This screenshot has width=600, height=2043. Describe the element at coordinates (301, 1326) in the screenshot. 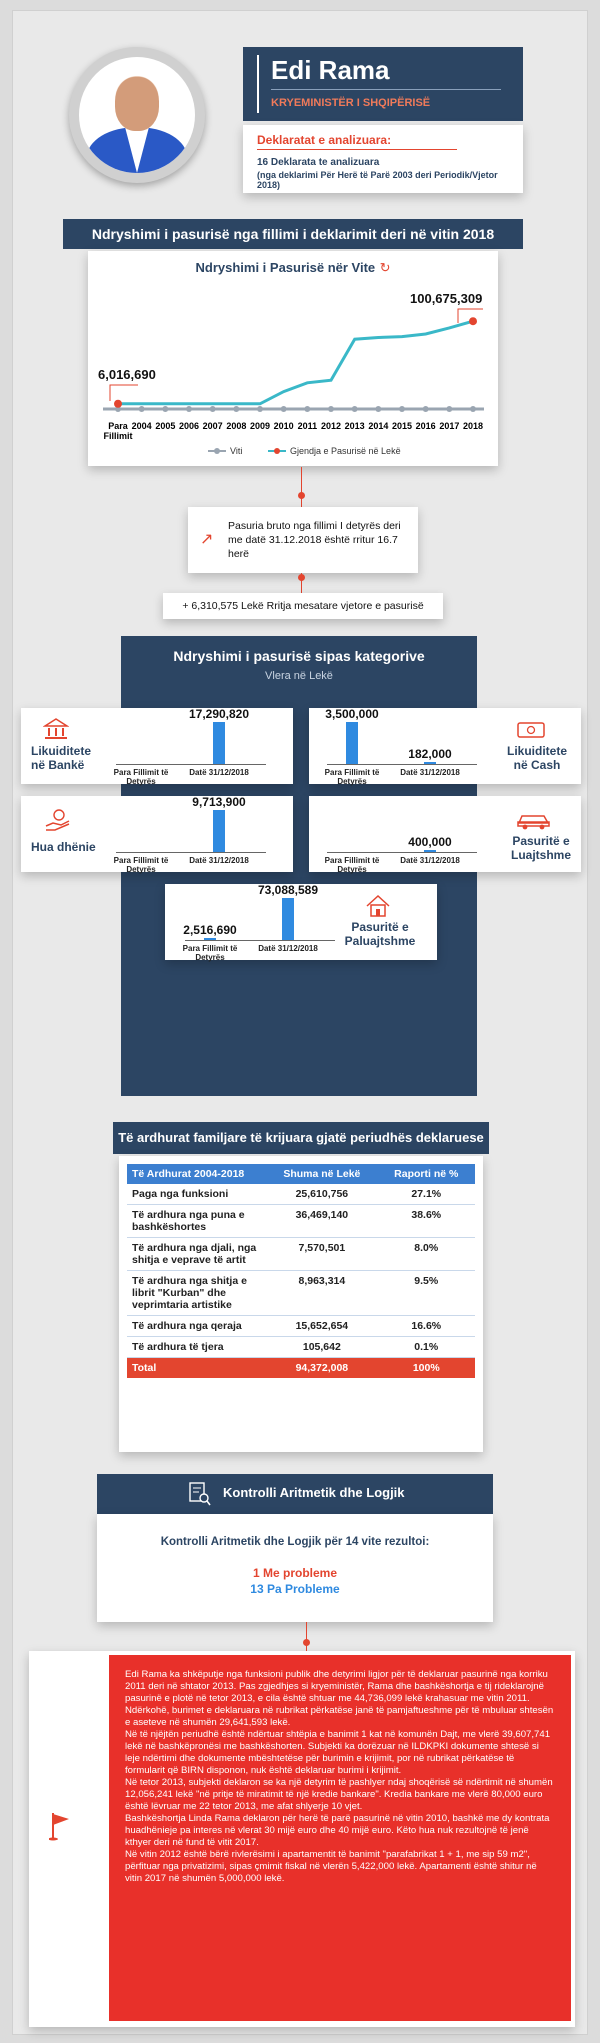

I see `table-row: Të ardhura nga qeraja 15,652,654 16.6%` at that location.